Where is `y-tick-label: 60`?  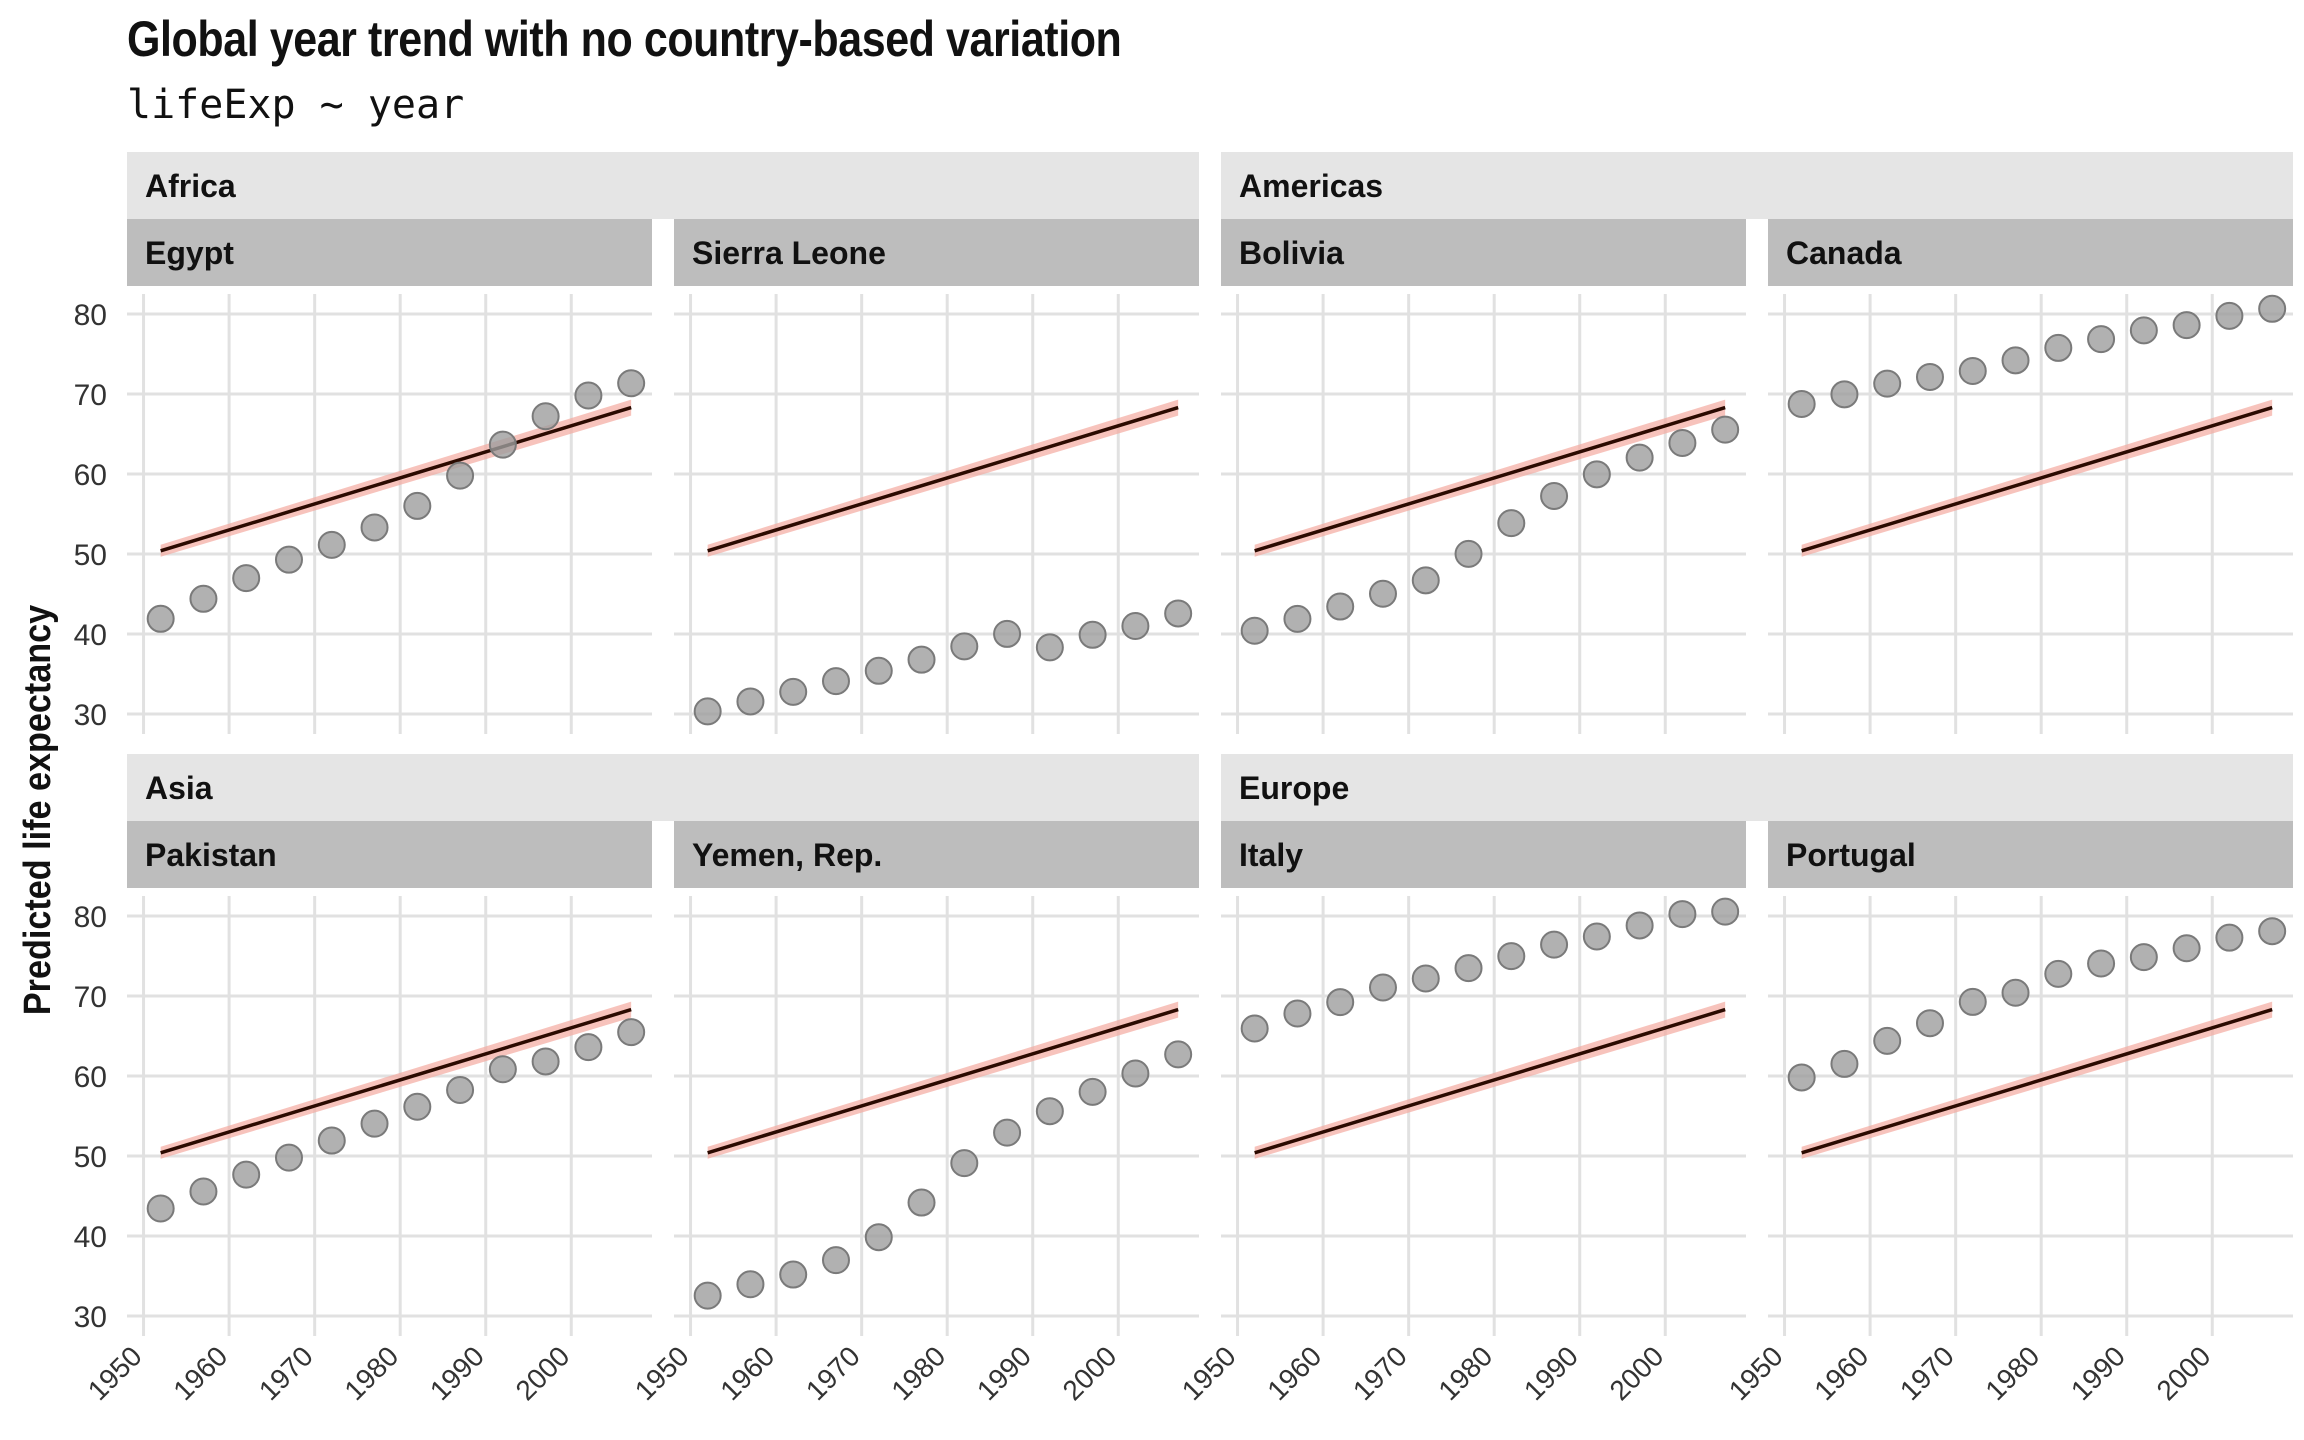 y-tick-label: 60 is located at coordinates (90, 475).